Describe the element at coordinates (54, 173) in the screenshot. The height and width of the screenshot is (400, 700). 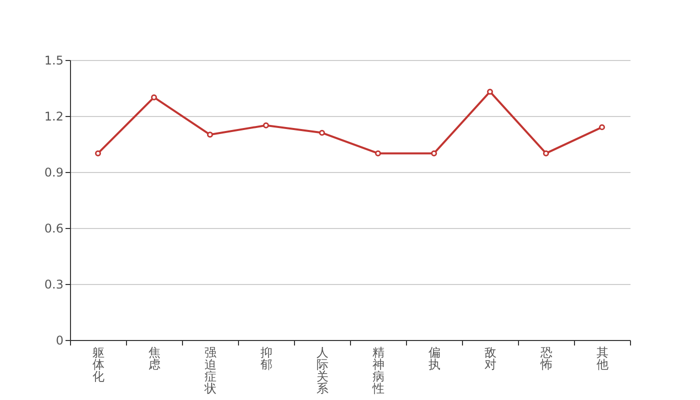
I see `y-tick-label: 0.9` at that location.